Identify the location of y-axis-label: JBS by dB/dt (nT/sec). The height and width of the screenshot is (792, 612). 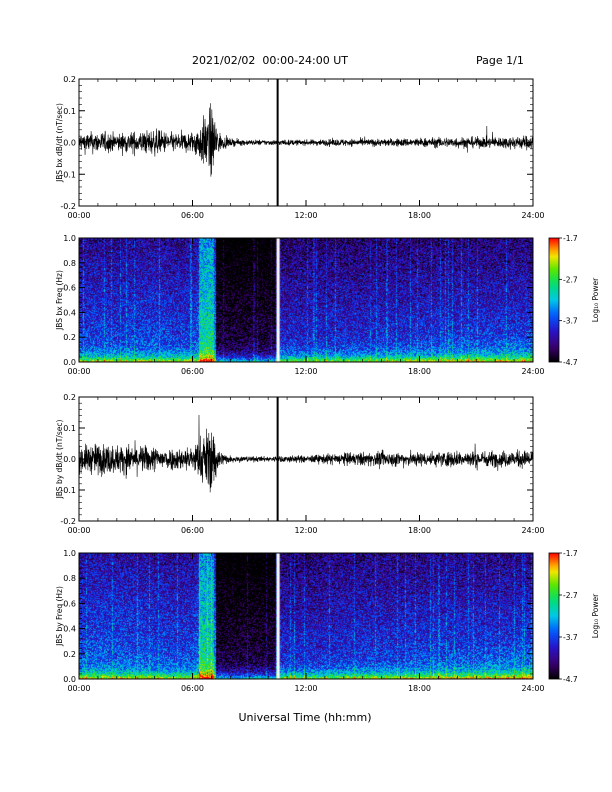
(59, 460).